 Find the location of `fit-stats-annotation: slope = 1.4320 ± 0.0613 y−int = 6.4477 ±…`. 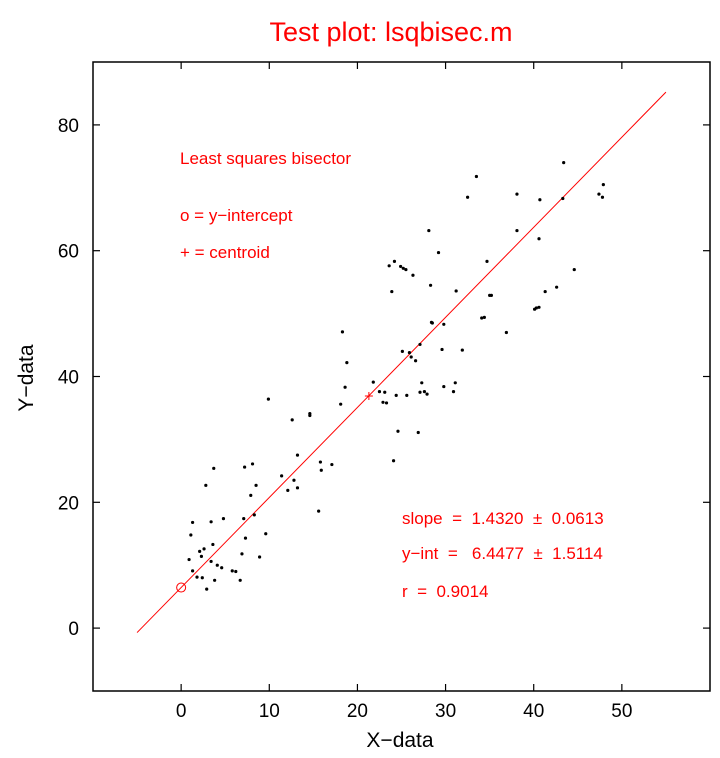

fit-stats-annotation: slope = 1.4320 ± 0.0613 y−int = 6.4477 ±… is located at coordinates (503, 555).